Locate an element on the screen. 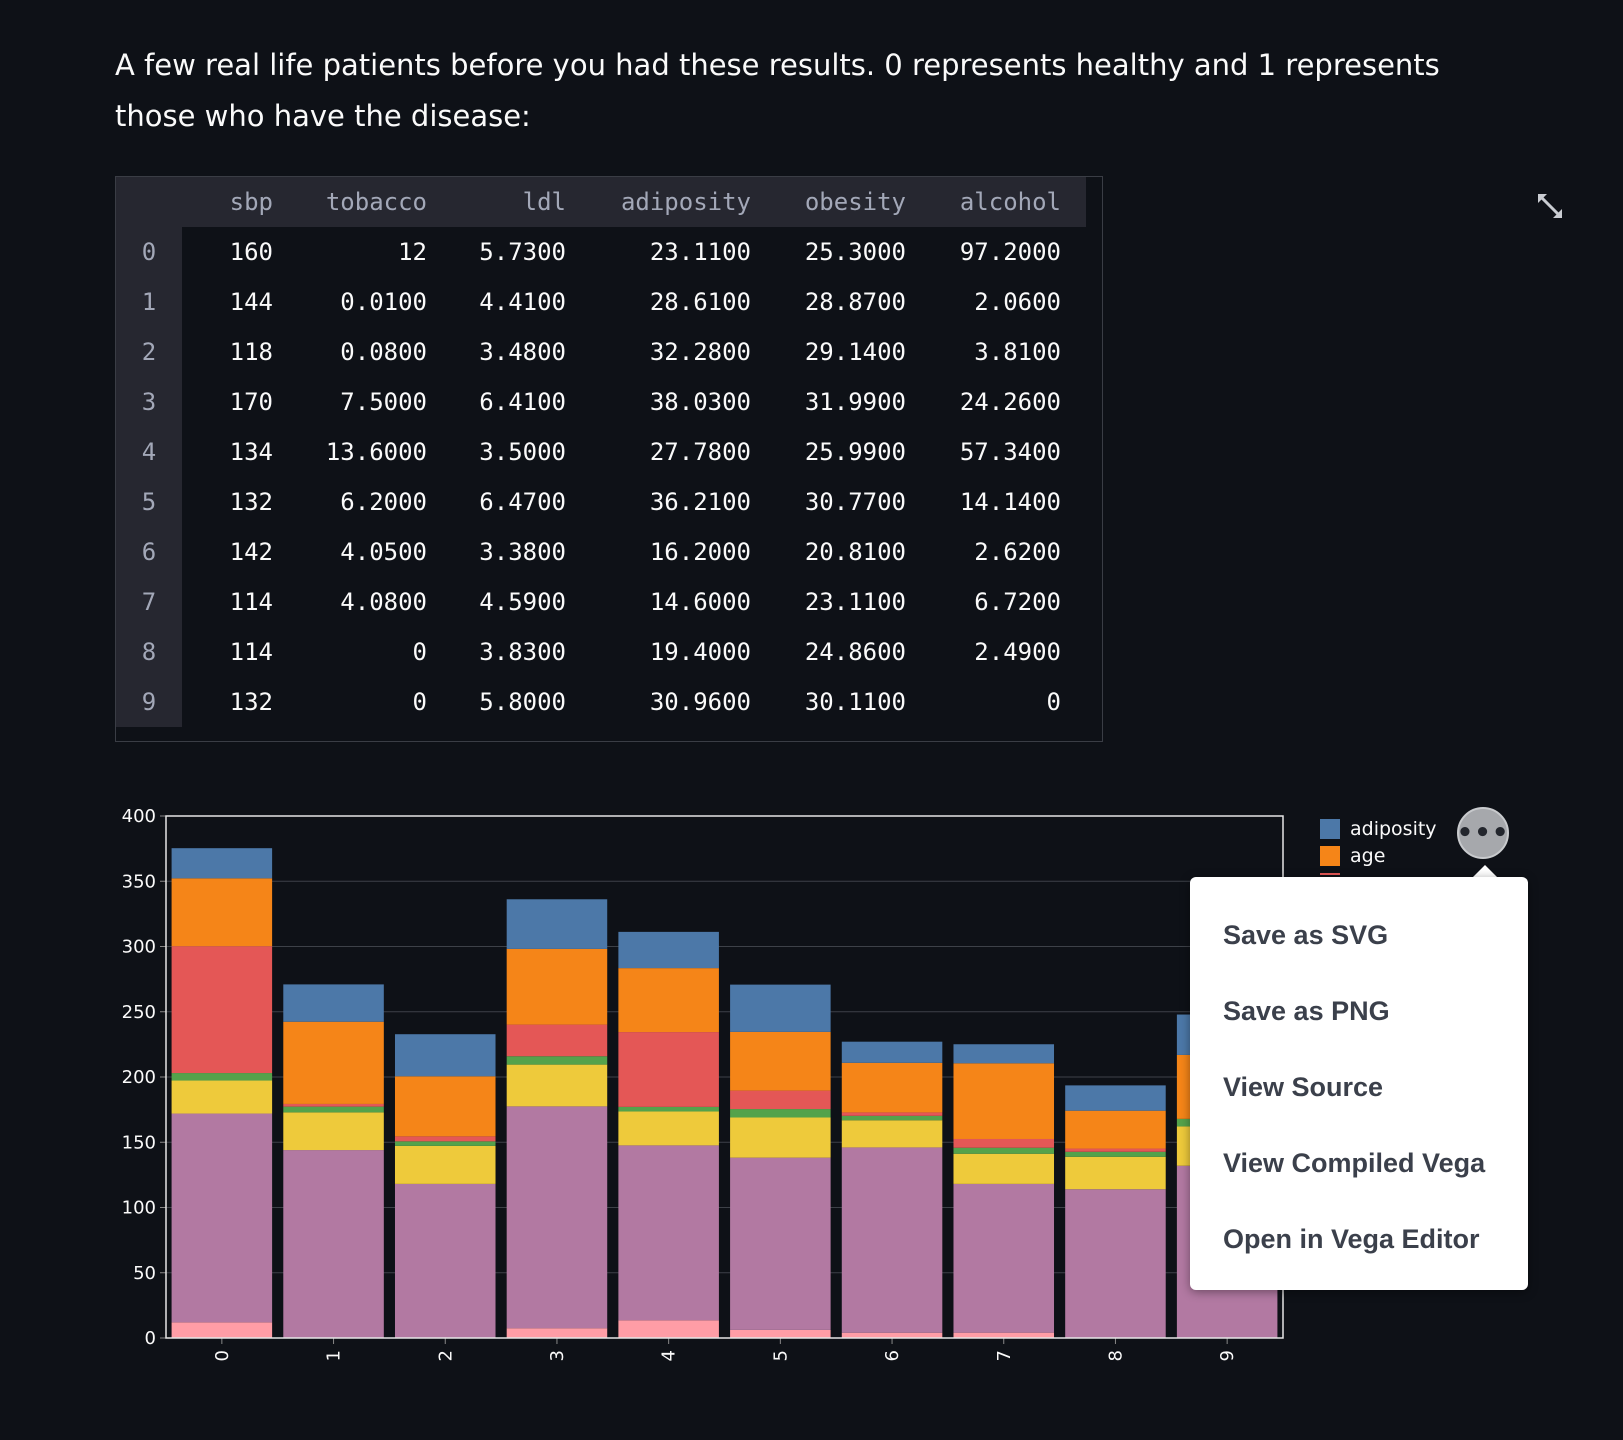 The height and width of the screenshot is (1440, 1623). legend-label: alcohol is located at coordinates (1384, 874).